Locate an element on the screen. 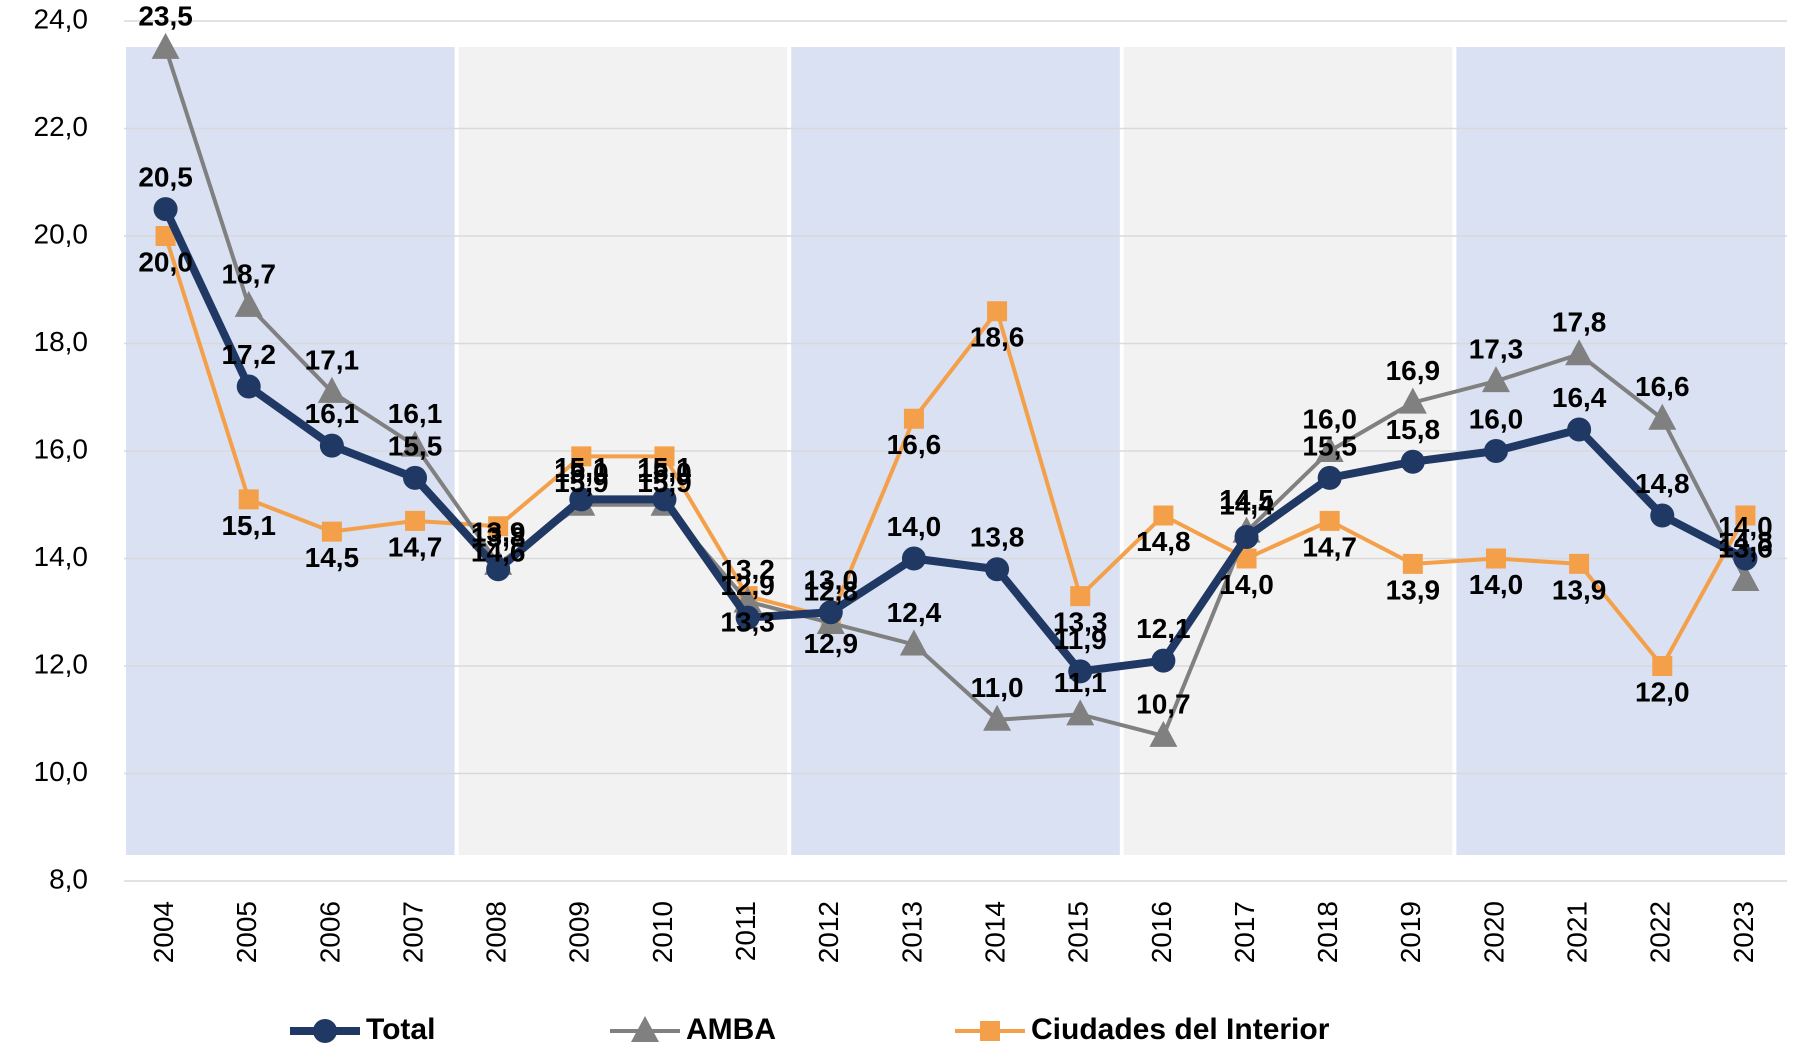 This screenshot has height=1049, width=1811. data-label: 12,1 is located at coordinates (1163, 628).